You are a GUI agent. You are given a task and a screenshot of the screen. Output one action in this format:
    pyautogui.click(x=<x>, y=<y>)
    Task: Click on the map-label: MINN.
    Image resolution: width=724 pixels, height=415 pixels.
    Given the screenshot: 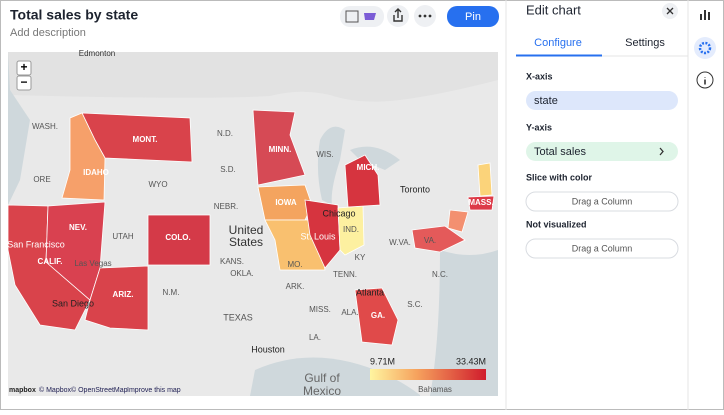 What is the action you would take?
    pyautogui.click(x=280, y=149)
    